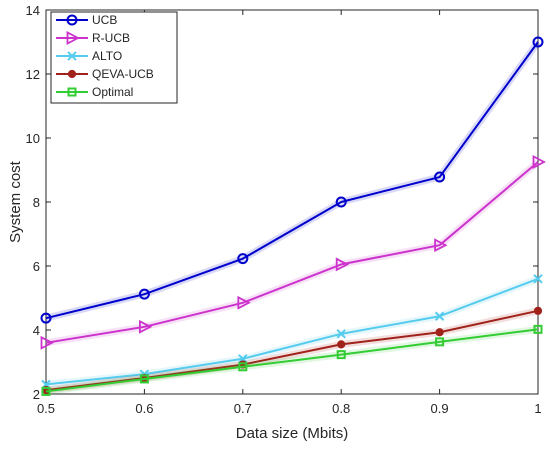 The image size is (550, 451). What do you see at coordinates (33, 10) in the screenshot?
I see `y-tick-label: 14` at bounding box center [33, 10].